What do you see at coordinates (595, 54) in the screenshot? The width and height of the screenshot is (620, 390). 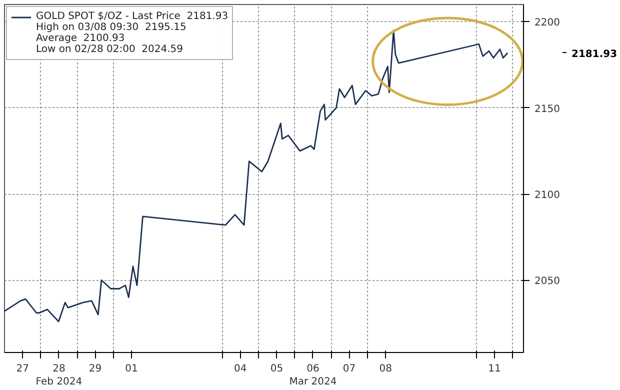 I see `text: 2181.93` at bounding box center [595, 54].